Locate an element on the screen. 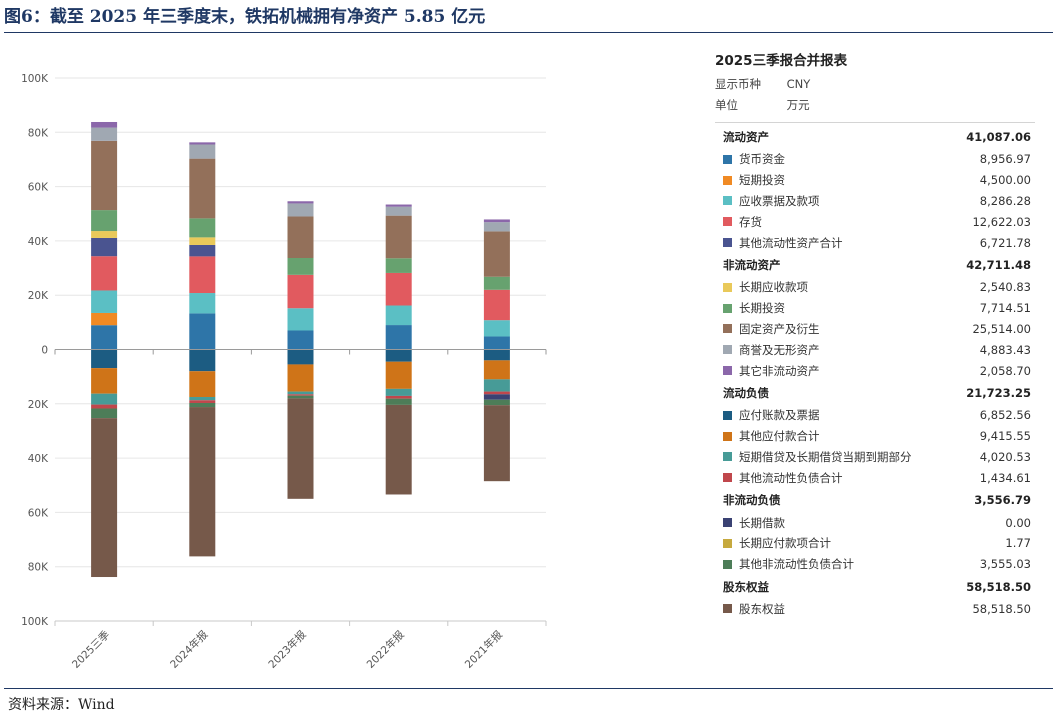 The image size is (1057, 717). legend-item: 商誉及无形资产 4,883.43 is located at coordinates (875, 349).